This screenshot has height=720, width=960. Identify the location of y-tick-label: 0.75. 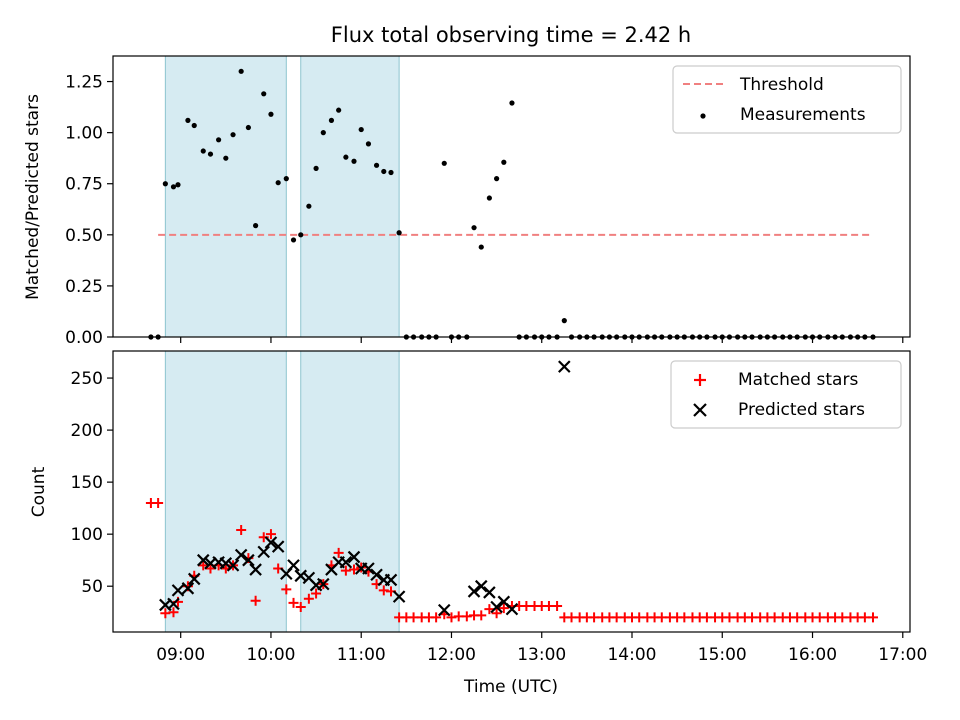
(84, 185).